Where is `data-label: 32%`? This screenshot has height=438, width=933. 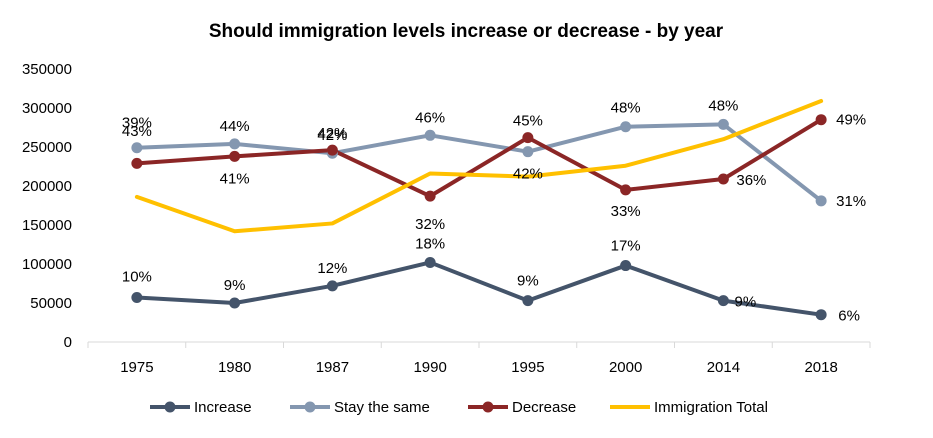
data-label: 32% is located at coordinates (430, 224).